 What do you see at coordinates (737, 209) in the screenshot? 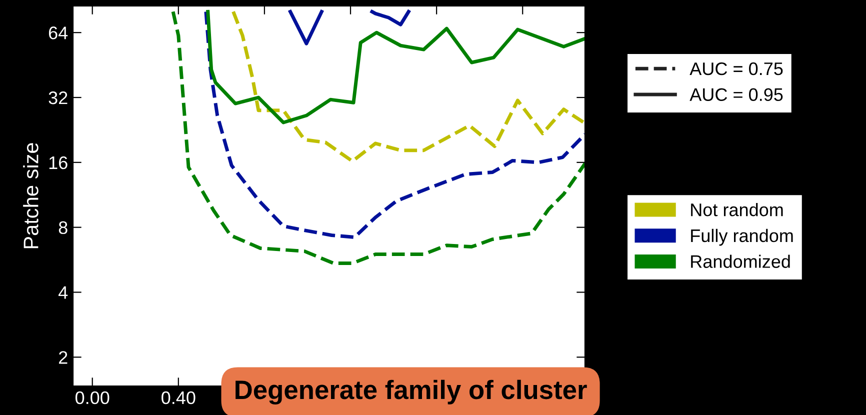
I see `legend-label: Not random` at bounding box center [737, 209].